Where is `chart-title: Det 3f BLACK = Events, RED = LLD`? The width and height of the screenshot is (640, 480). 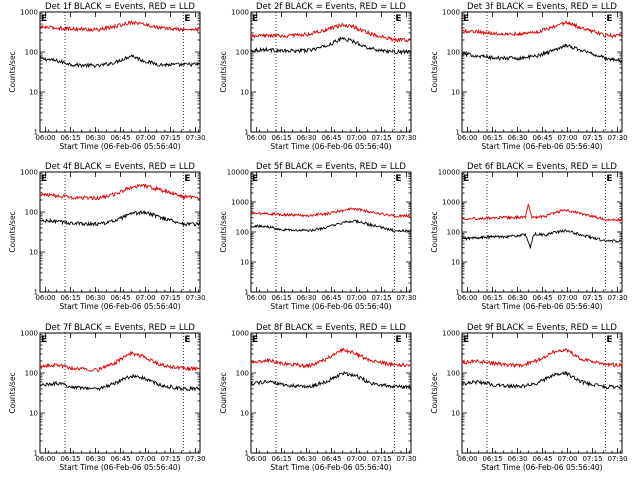 chart-title: Det 3f BLACK = Events, RED = LLD is located at coordinates (542, 7).